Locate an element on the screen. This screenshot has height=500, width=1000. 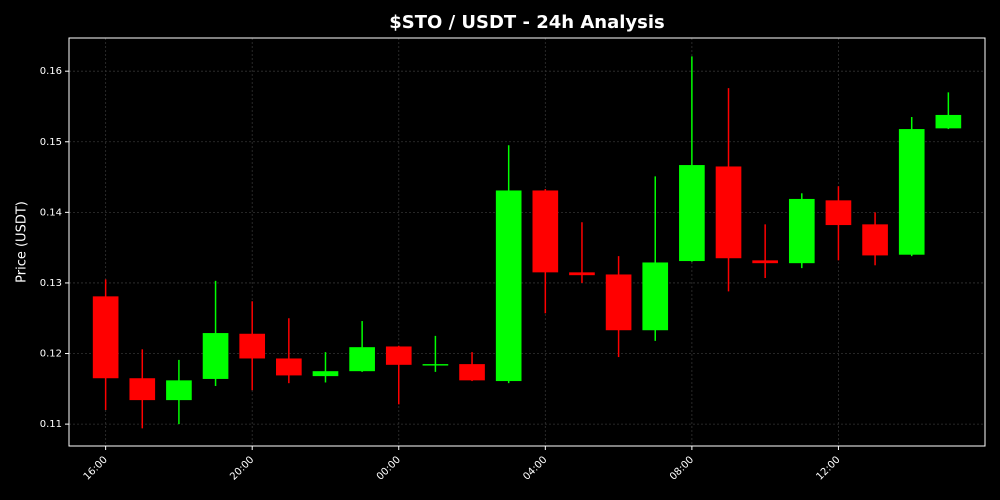
y-tick-label: 0.12 is located at coordinates (51, 354).